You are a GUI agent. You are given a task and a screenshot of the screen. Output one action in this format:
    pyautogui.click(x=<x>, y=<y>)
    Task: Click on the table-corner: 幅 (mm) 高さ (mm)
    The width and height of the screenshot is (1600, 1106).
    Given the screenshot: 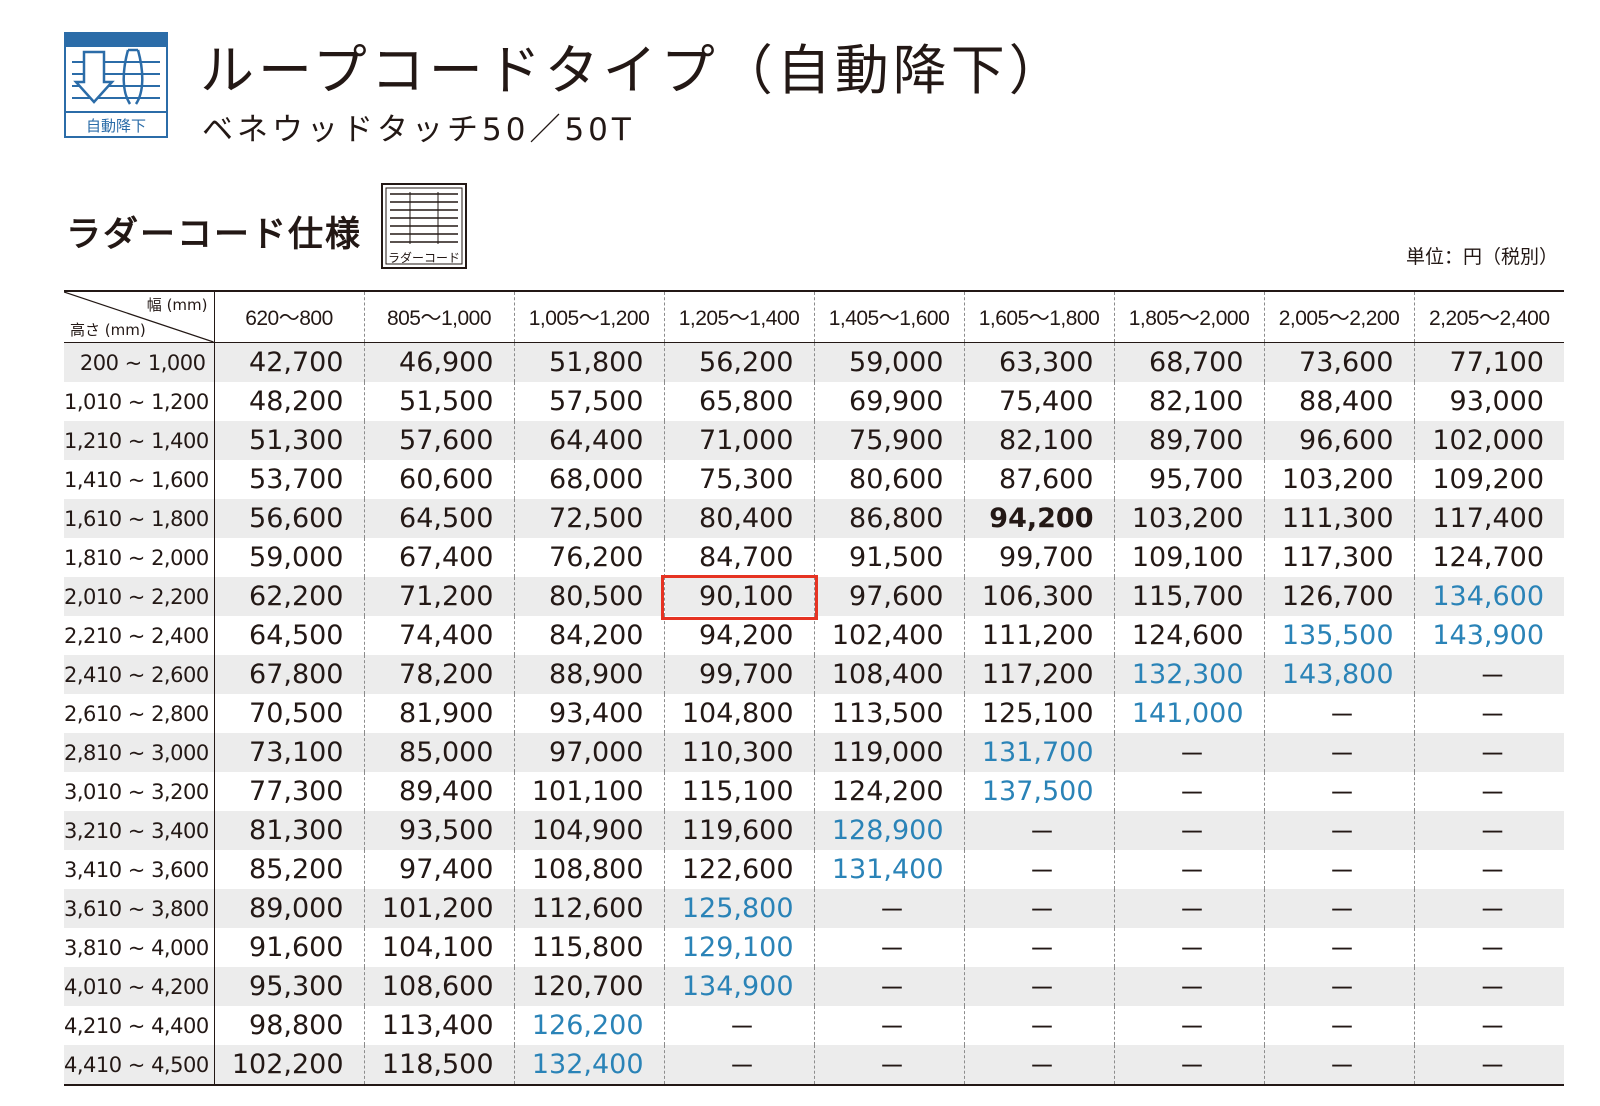 What is the action you would take?
    pyautogui.click(x=139, y=317)
    